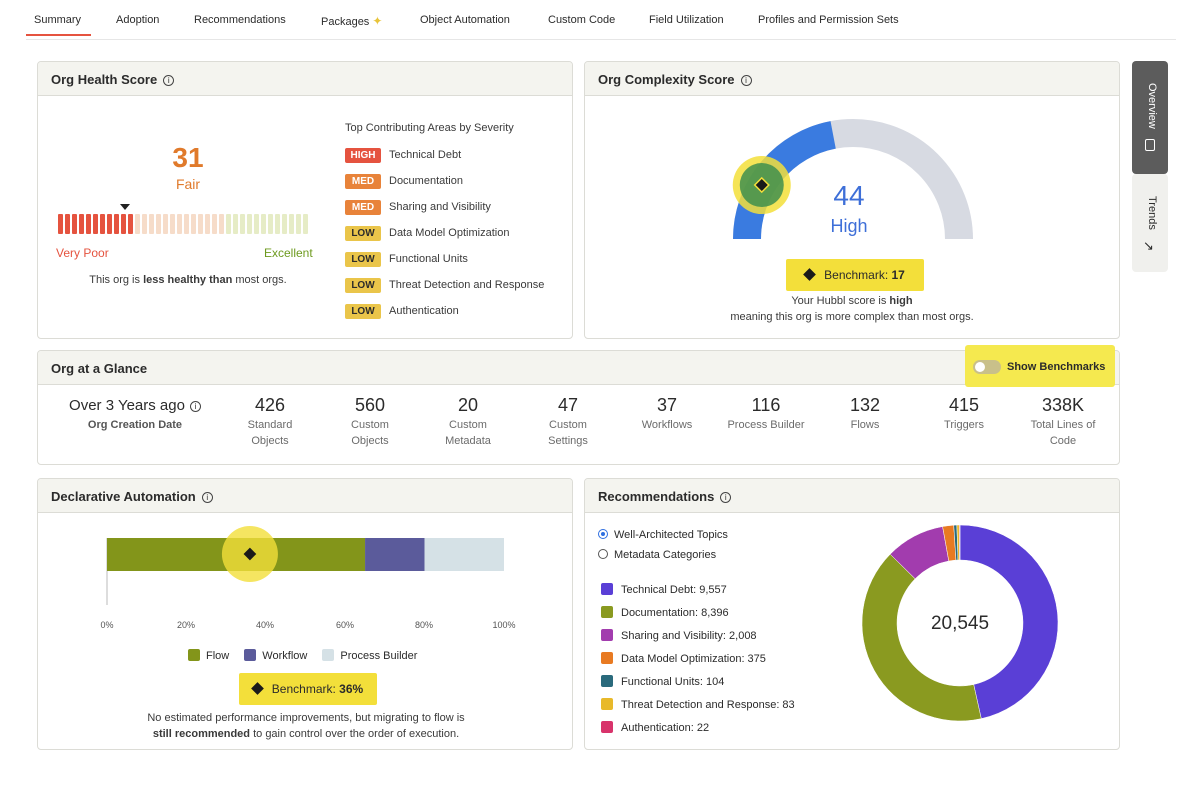 The image size is (1200, 790). What do you see at coordinates (328, 655) in the screenshot?
I see `legend-swatch-process-builder` at bounding box center [328, 655].